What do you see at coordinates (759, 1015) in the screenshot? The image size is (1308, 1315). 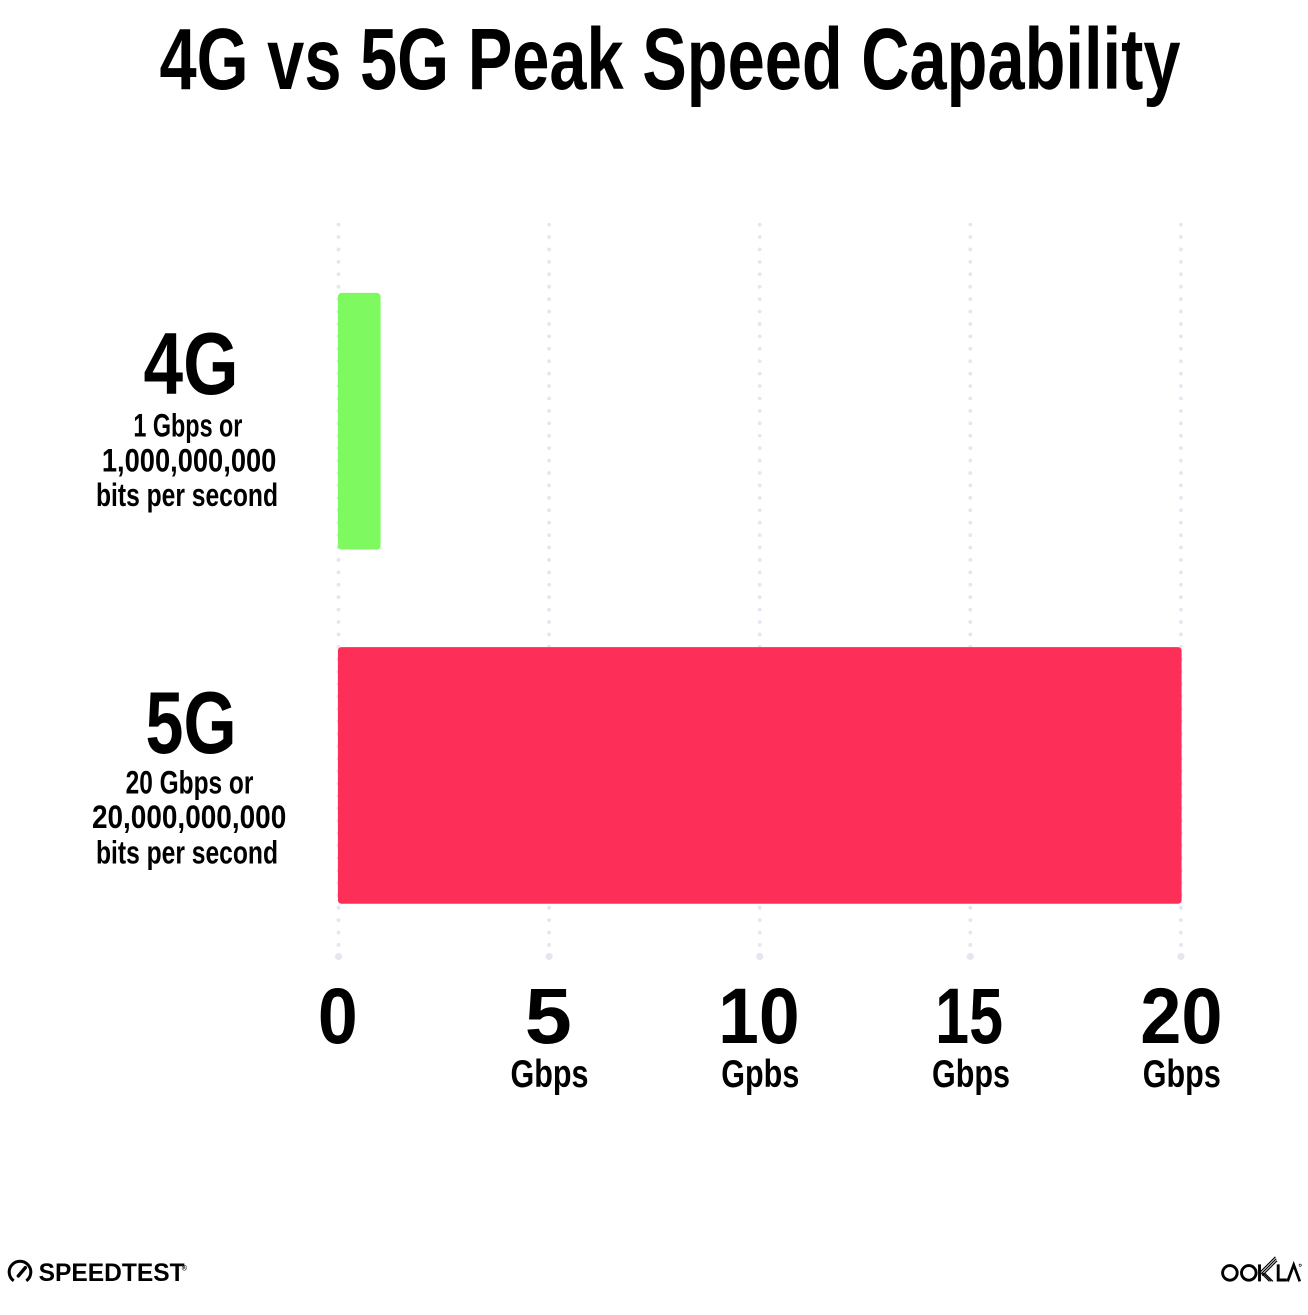 I see `svg-text: 10` at bounding box center [759, 1015].